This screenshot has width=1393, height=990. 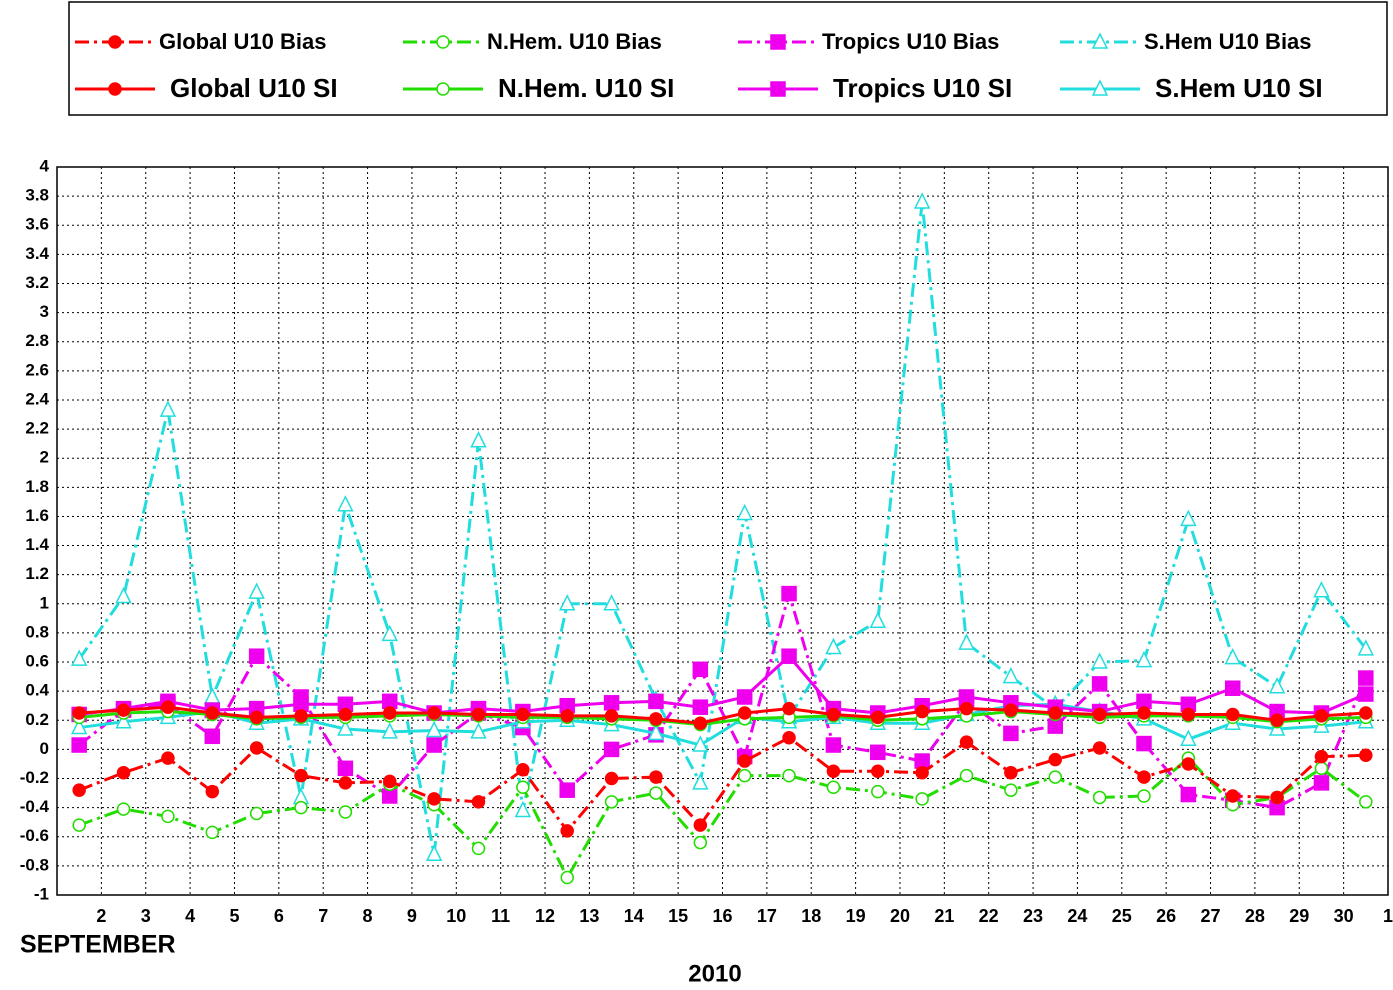 I want to click on x-tick-label: 13, so click(x=589, y=916).